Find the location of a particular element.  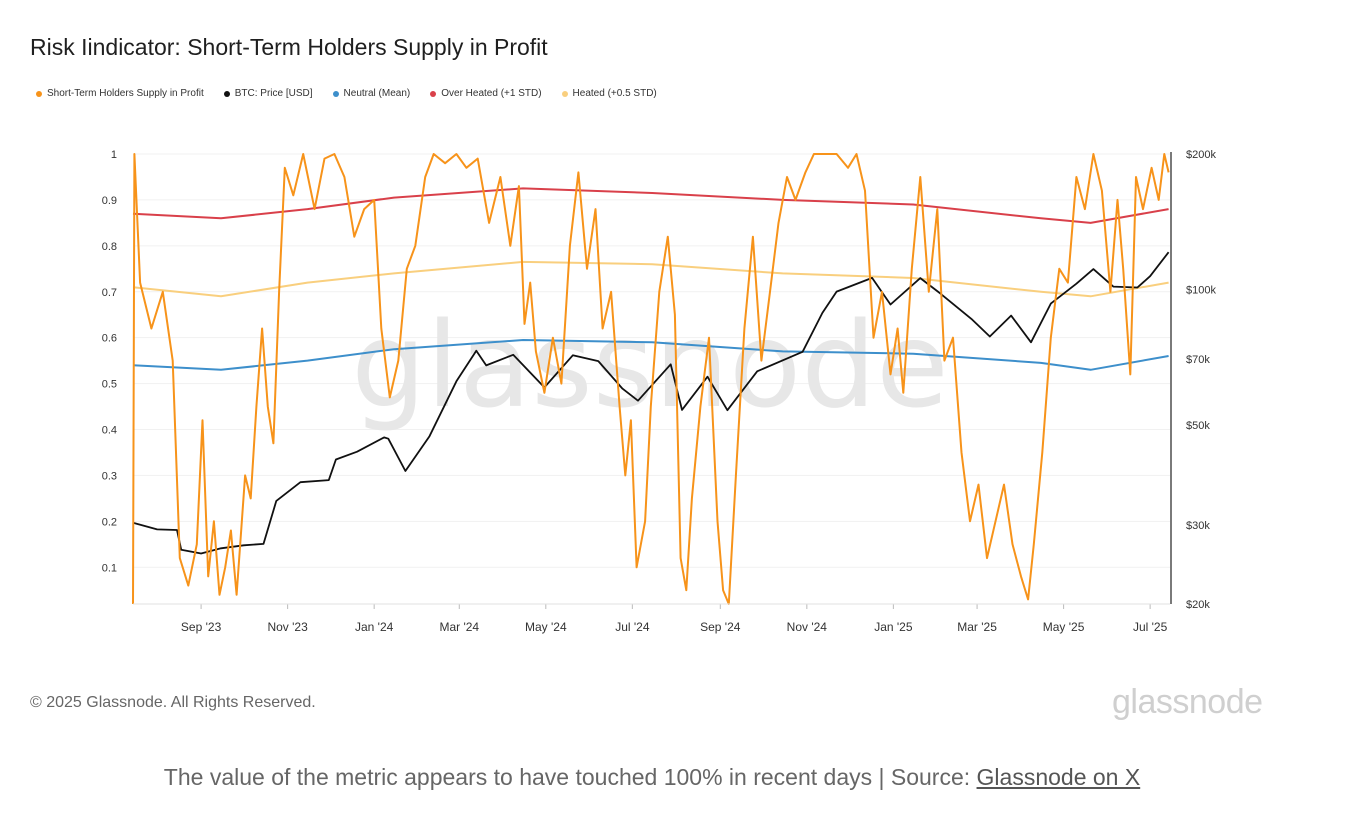

x-tick-label: May '25 is located at coordinates (1064, 627).